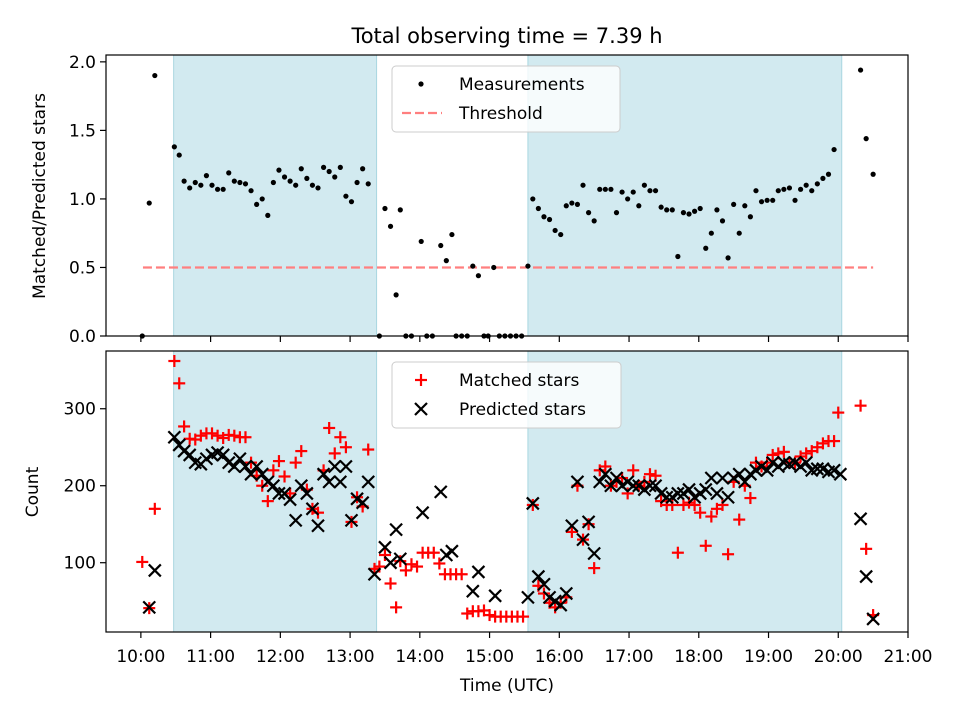  What do you see at coordinates (506, 395) in the screenshot?
I see `bottom-legend-box` at bounding box center [506, 395].